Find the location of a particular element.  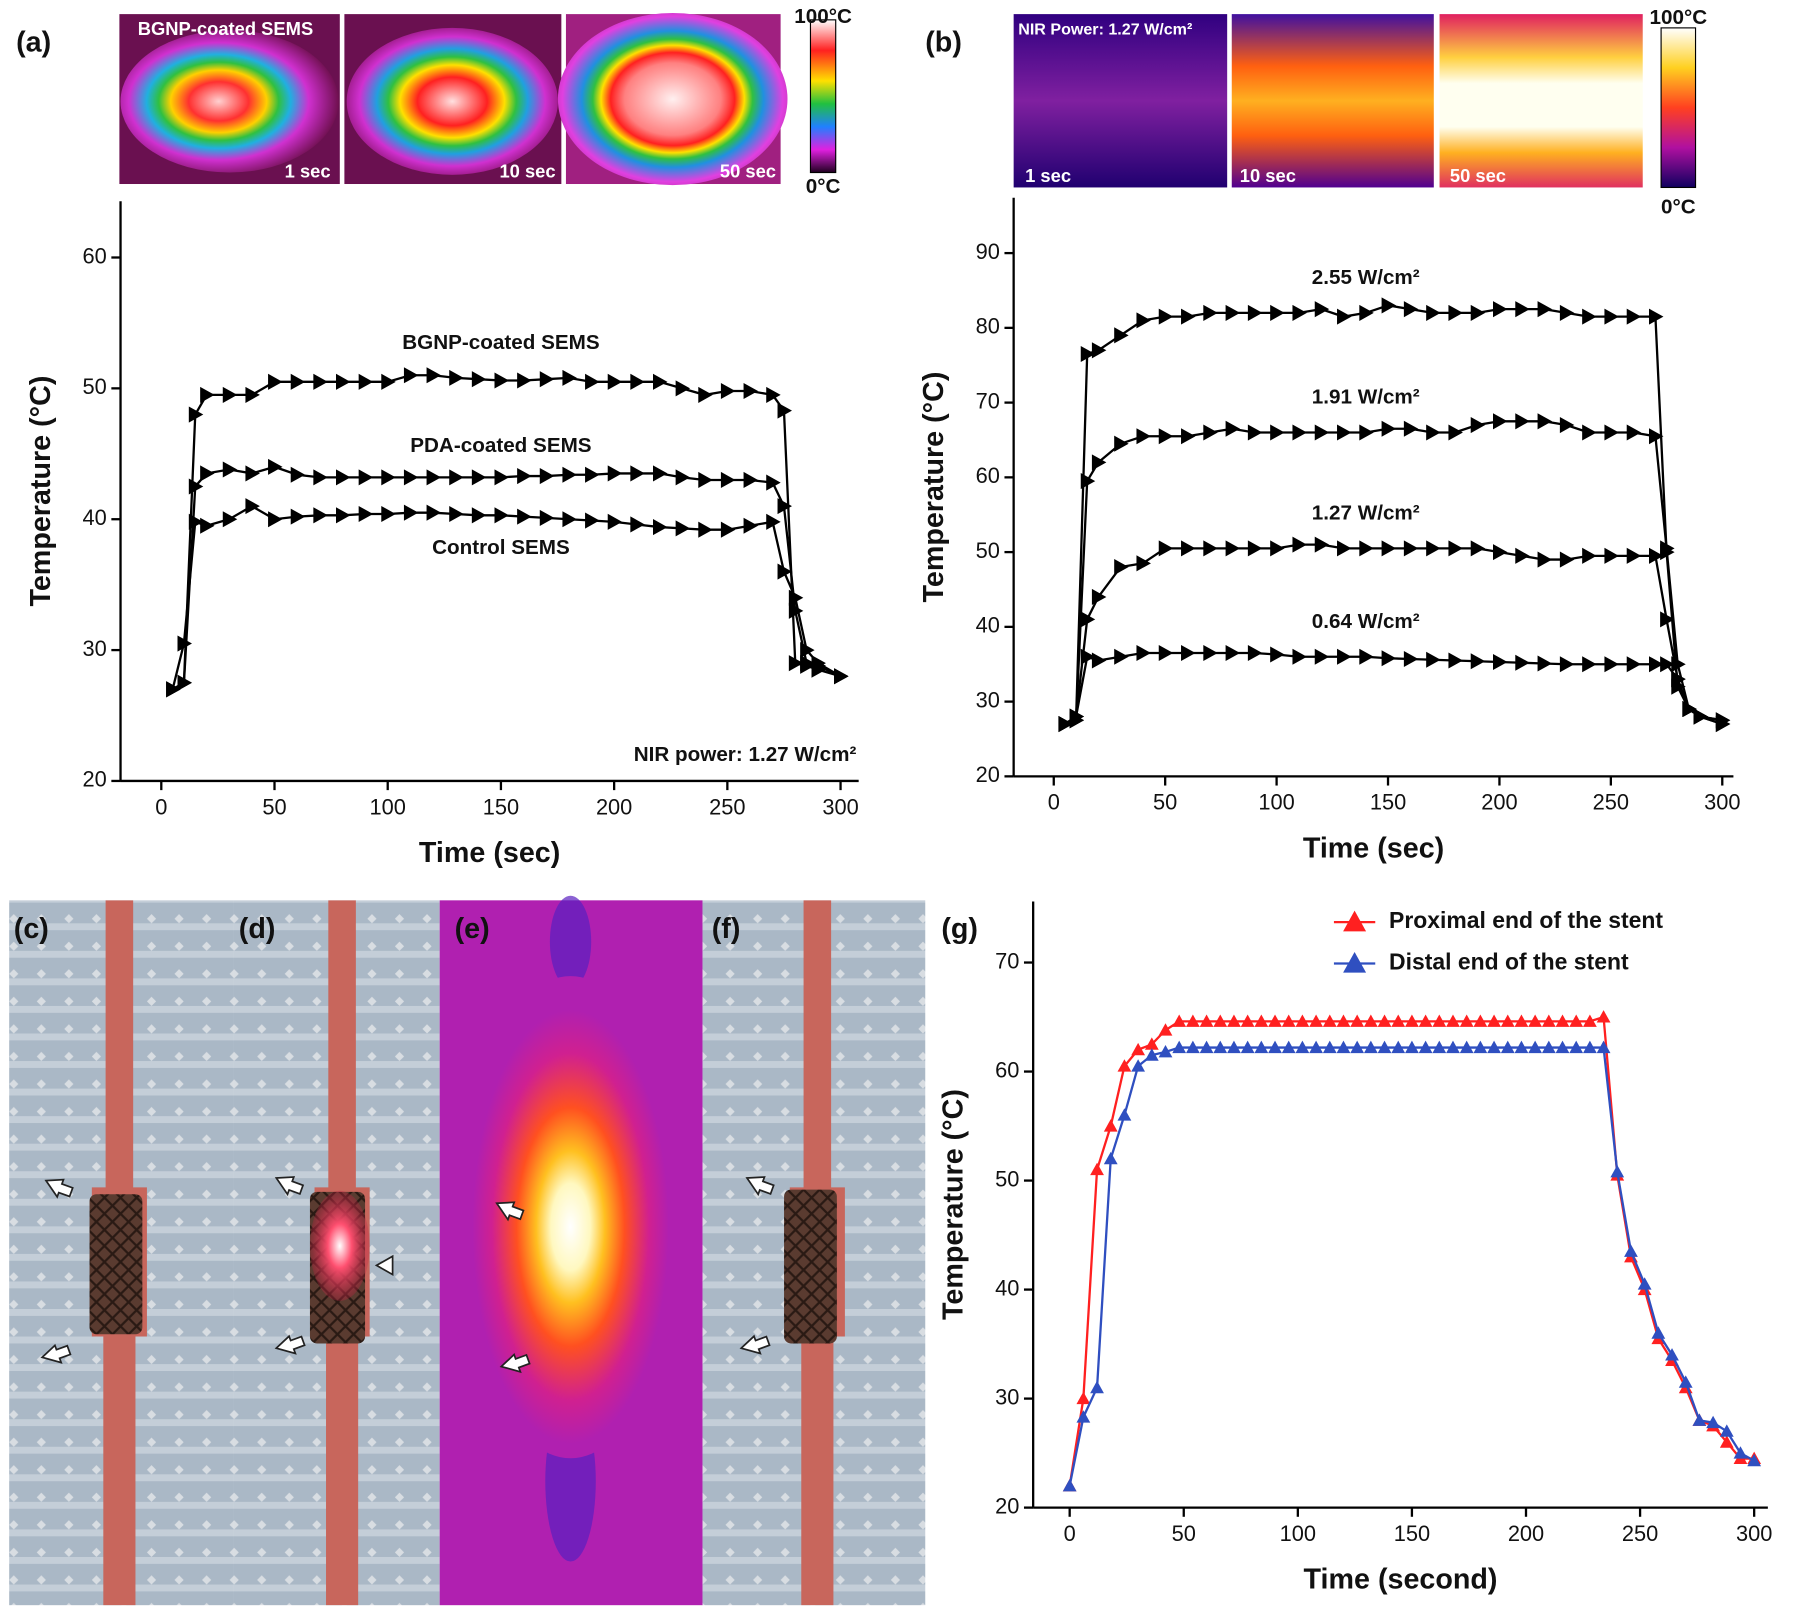

series-label: PDA-coated SEMS is located at coordinates (500, 445).